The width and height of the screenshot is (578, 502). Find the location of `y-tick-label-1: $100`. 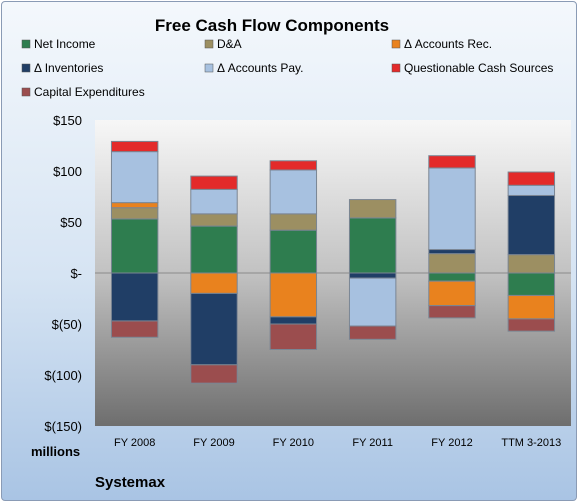

y-tick-label-1: $100 is located at coordinates (67, 171).